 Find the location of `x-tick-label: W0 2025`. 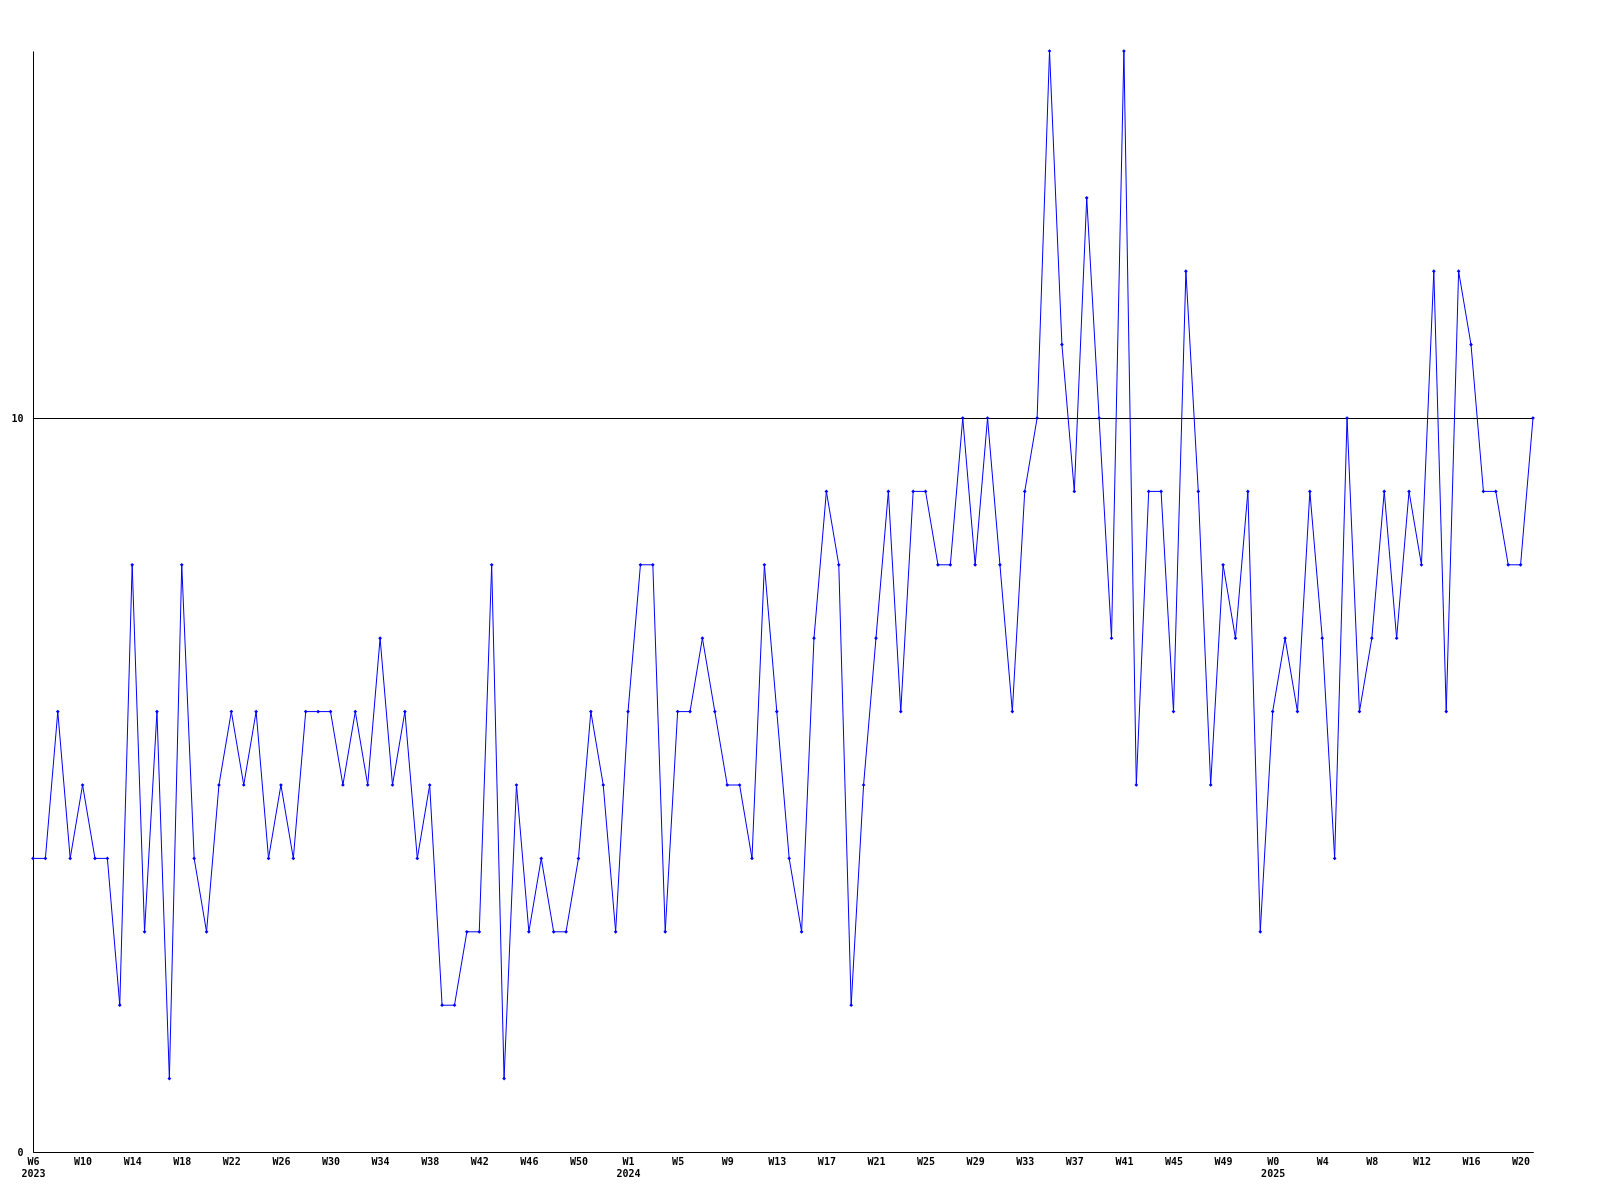

x-tick-label: W0 2025 is located at coordinates (1273, 1167).